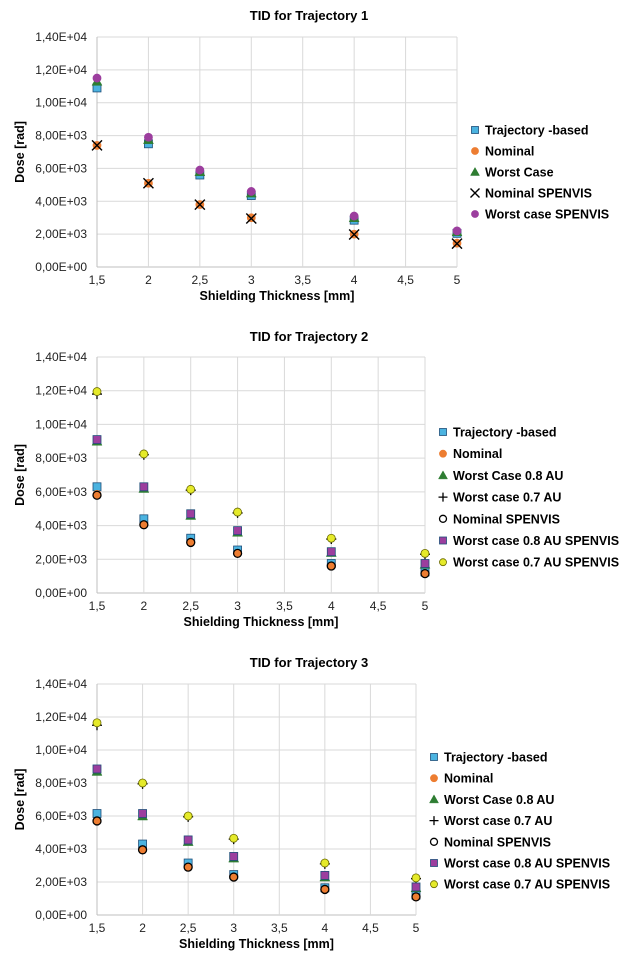 The width and height of the screenshot is (639, 963). I want to click on x-tick-label: 1,5, so click(97, 280).